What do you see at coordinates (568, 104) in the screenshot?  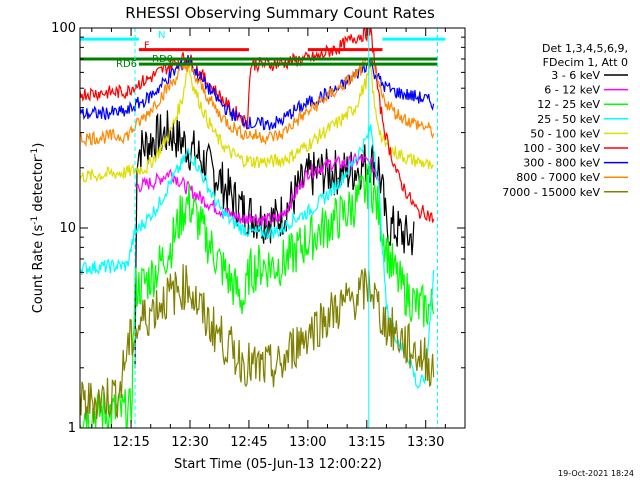 I see `legend-label-12-25-kev: 12 - 25 keV` at bounding box center [568, 104].